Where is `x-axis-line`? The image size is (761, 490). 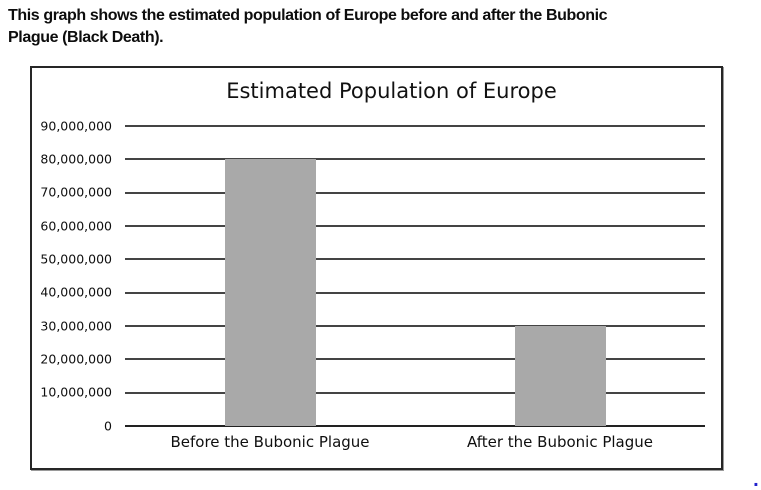
x-axis-line is located at coordinates (415, 426).